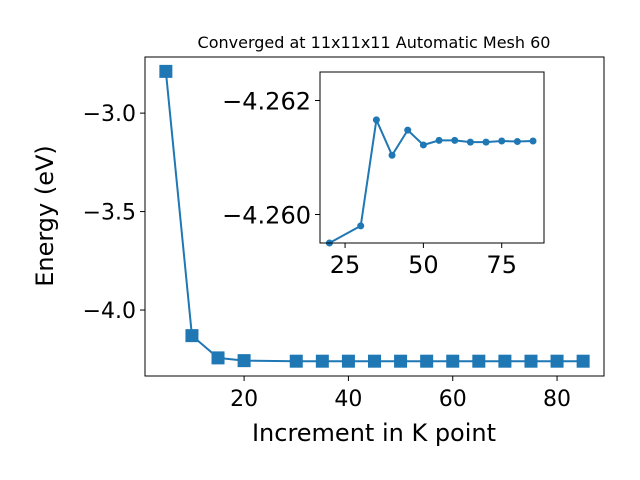  Describe the element at coordinates (109, 311) in the screenshot. I see `y-tick-label: −4.0` at that location.